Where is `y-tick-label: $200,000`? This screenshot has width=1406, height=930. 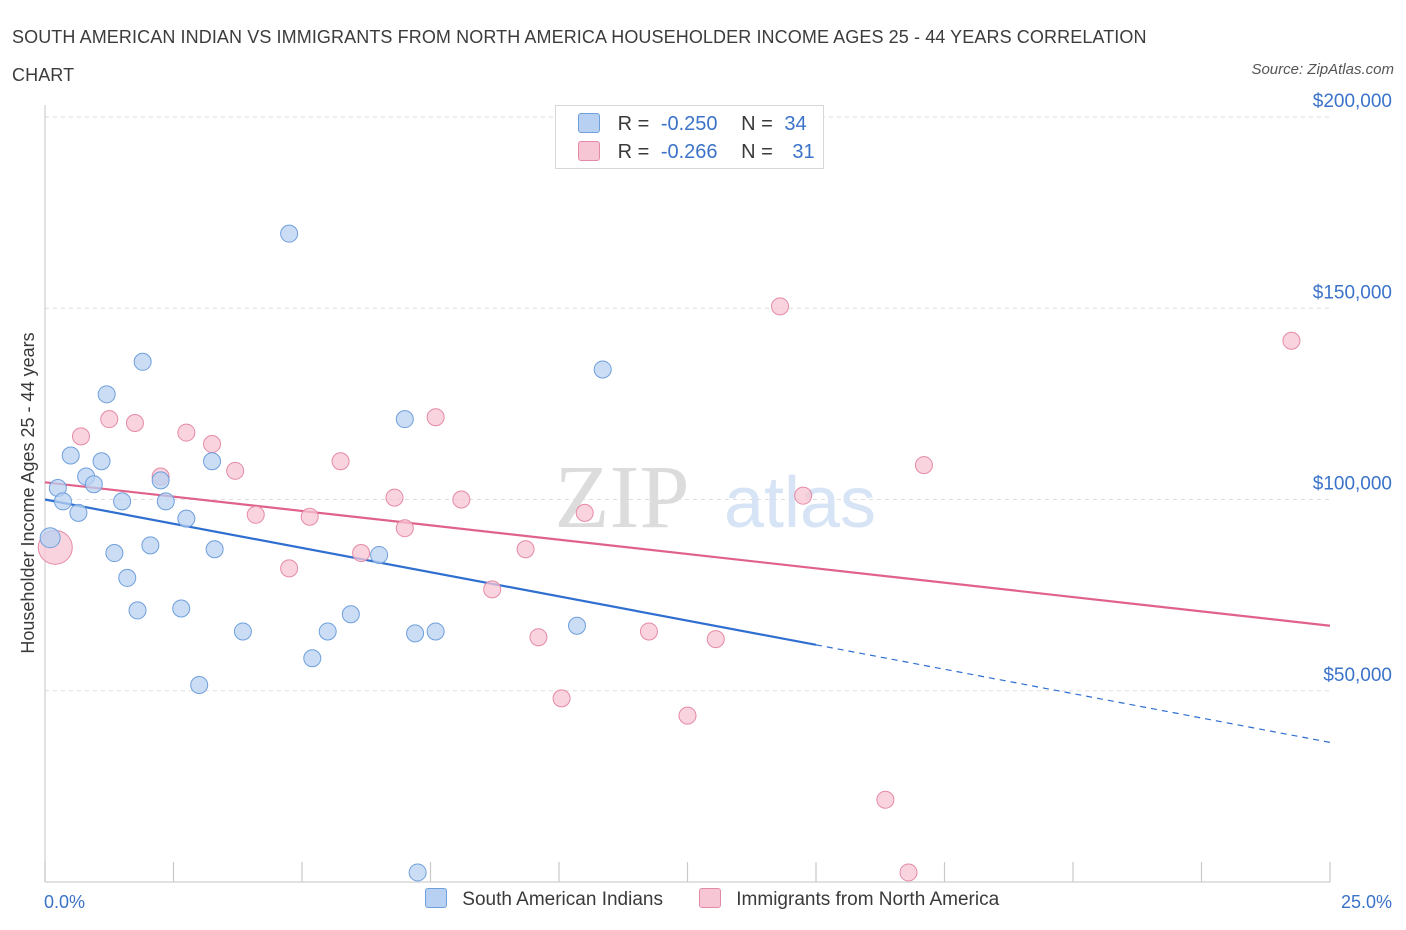 y-tick-label: $200,000 is located at coordinates (1352, 101).